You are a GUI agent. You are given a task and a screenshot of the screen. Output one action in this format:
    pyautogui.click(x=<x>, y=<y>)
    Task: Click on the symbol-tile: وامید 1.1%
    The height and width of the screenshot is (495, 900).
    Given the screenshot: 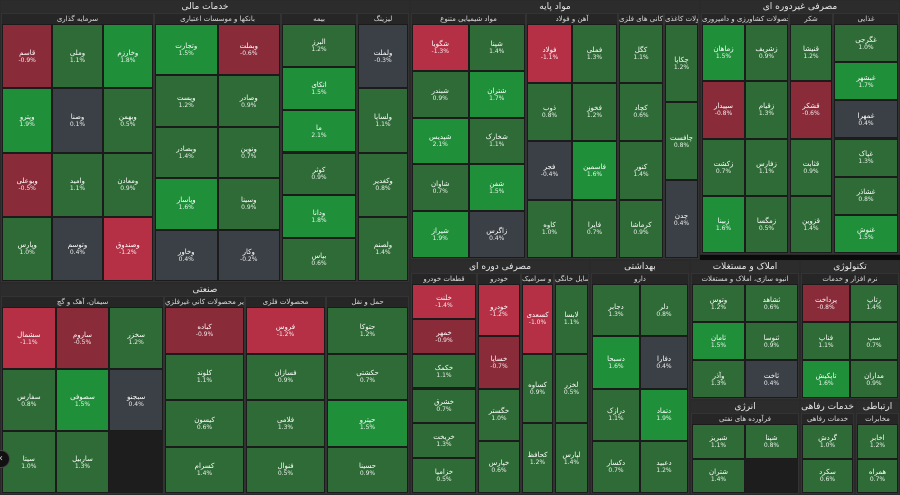 What is the action you would take?
    pyautogui.click(x=77, y=184)
    